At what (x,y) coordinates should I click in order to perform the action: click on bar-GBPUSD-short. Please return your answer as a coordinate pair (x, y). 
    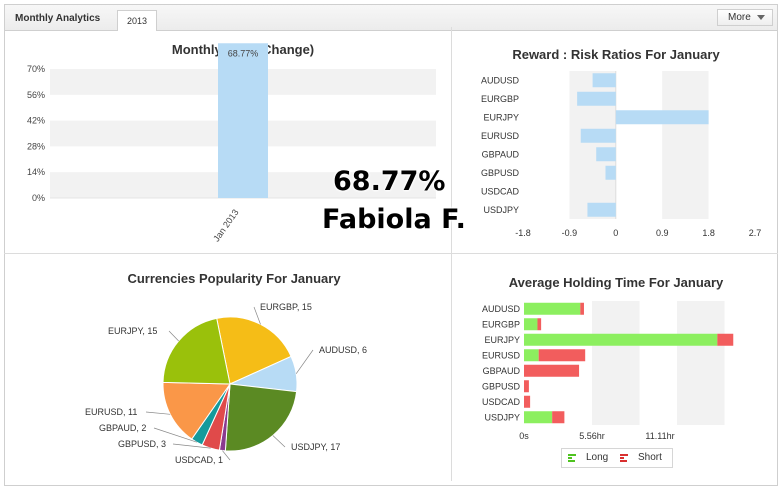
    Looking at the image, I should click on (526, 386).